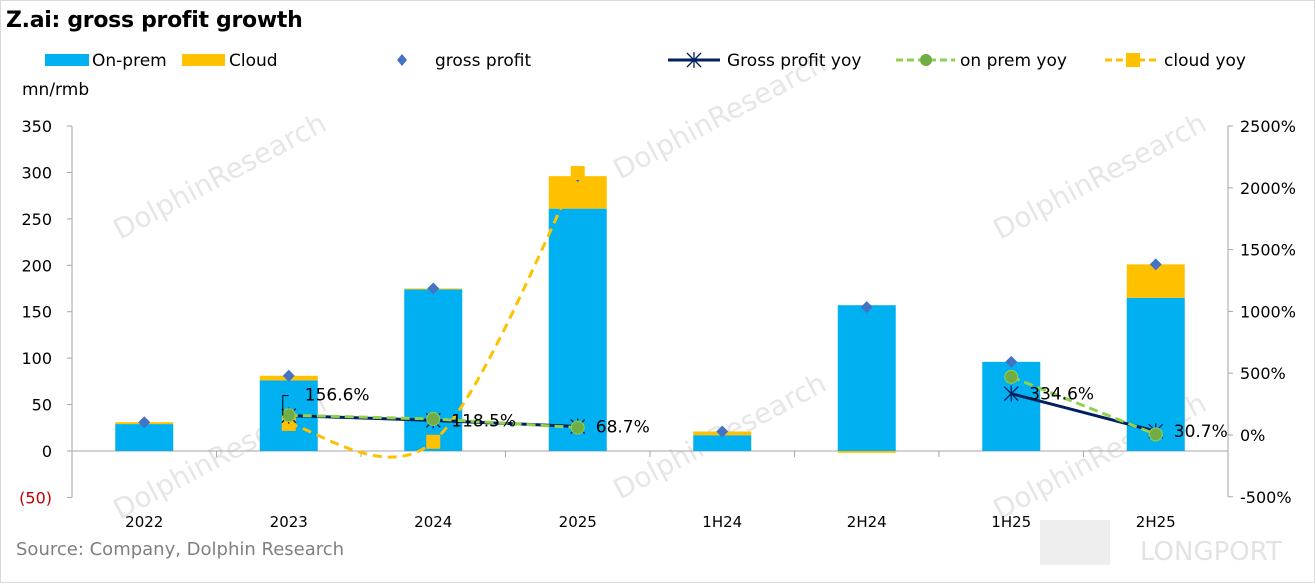  Describe the element at coordinates (1156, 522) in the screenshot. I see `category-label: 2H25` at that location.